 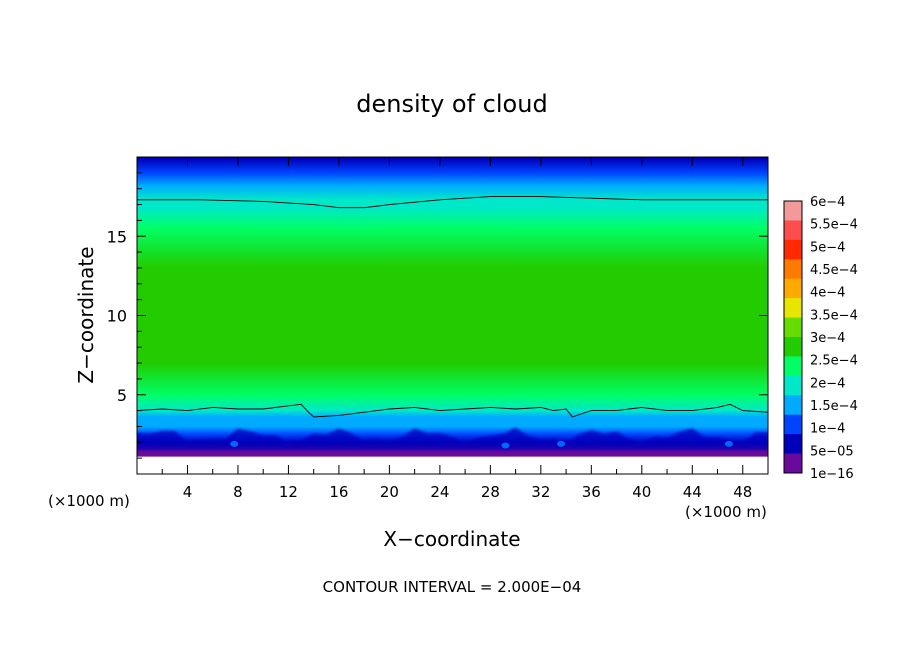 I want to click on colorbar-label: 5e−05, so click(x=832, y=451).